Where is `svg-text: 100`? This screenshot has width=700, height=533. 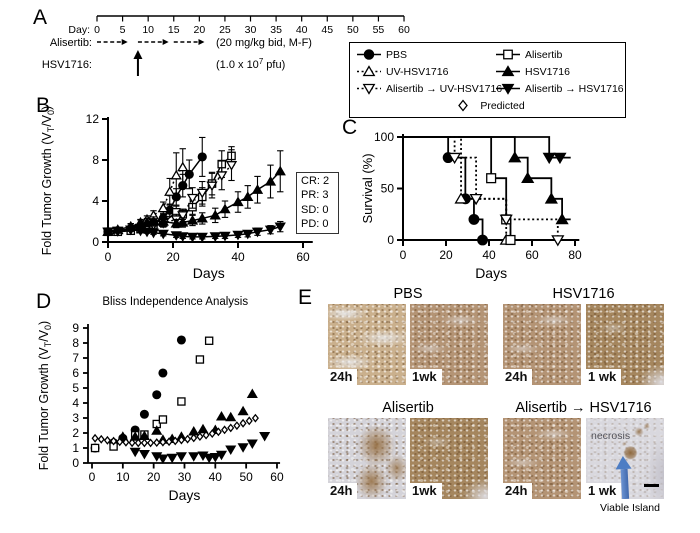
svg-text: 100 is located at coordinates (384, 137).